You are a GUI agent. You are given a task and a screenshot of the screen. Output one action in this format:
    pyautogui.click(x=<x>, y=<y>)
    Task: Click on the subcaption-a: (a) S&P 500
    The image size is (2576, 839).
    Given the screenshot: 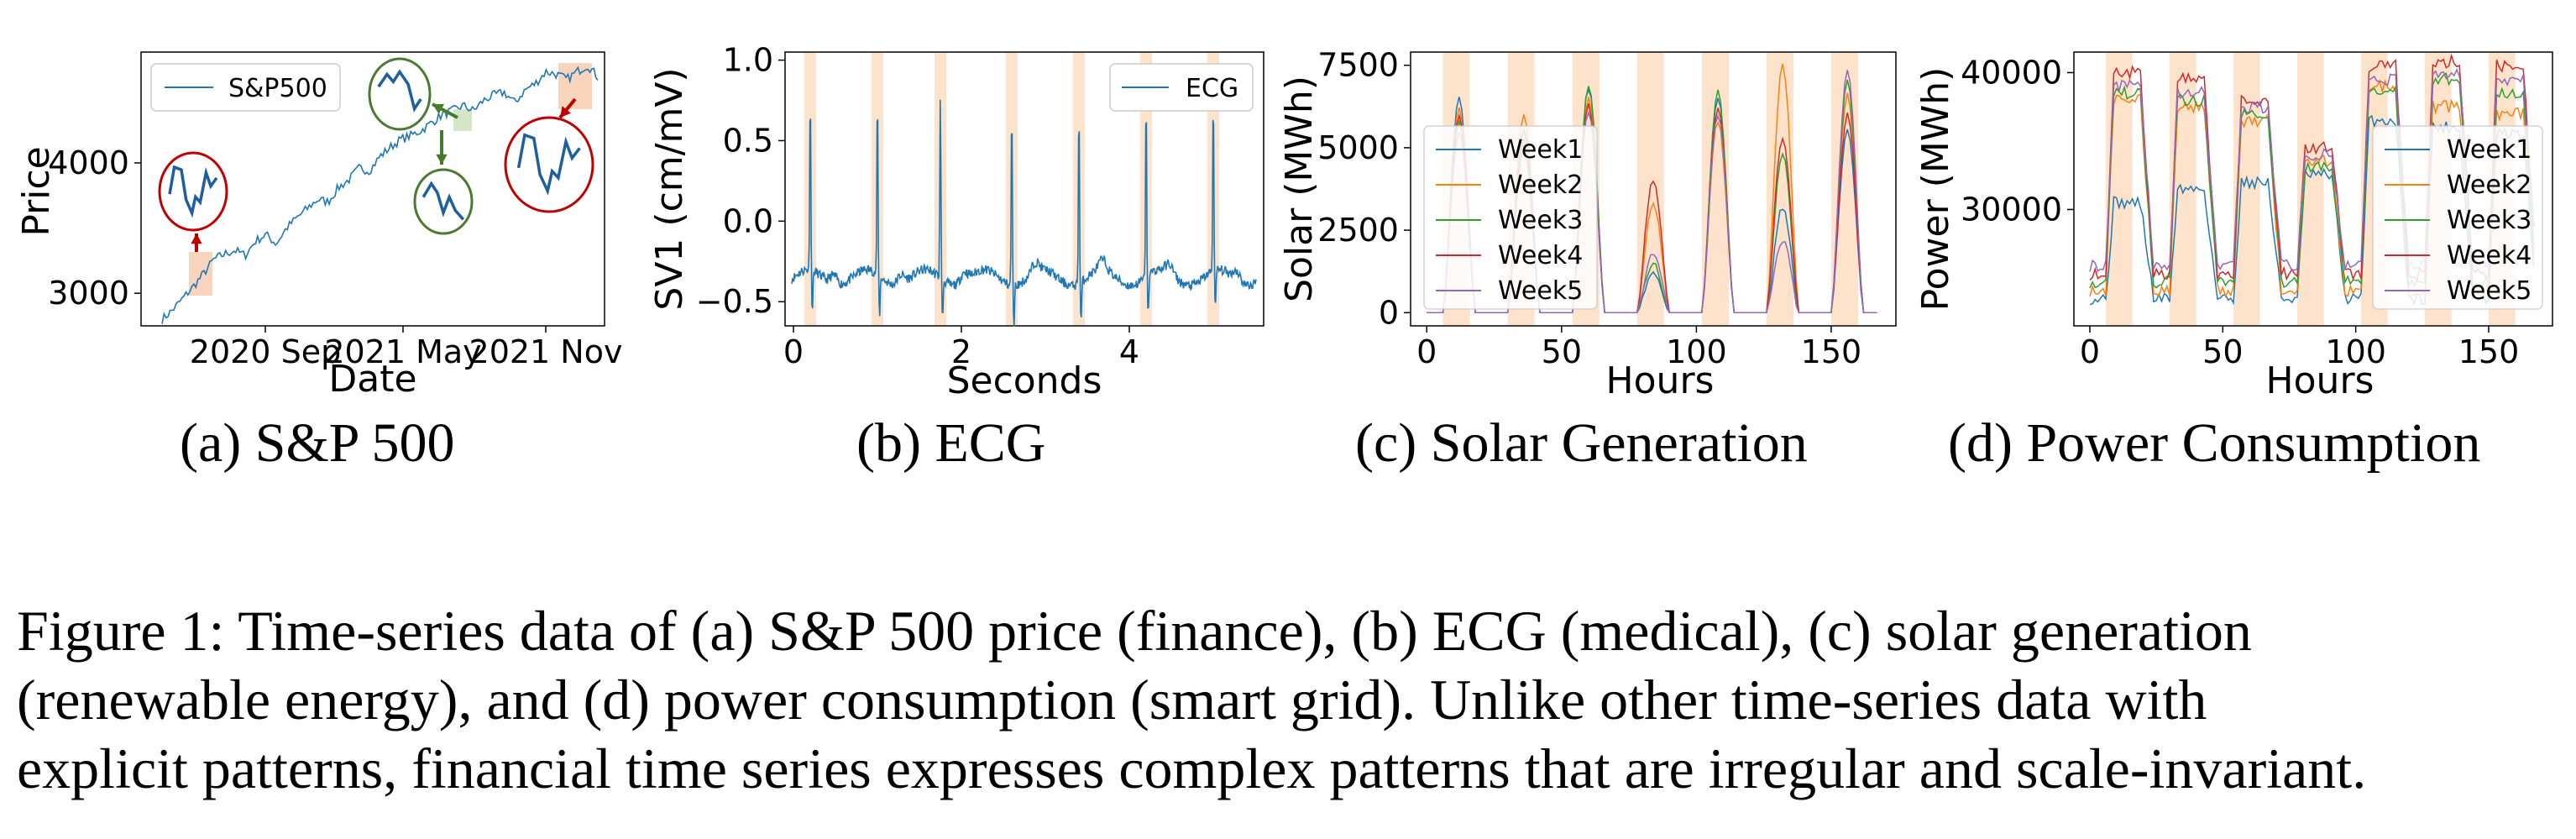 What is the action you would take?
    pyautogui.click(x=317, y=443)
    